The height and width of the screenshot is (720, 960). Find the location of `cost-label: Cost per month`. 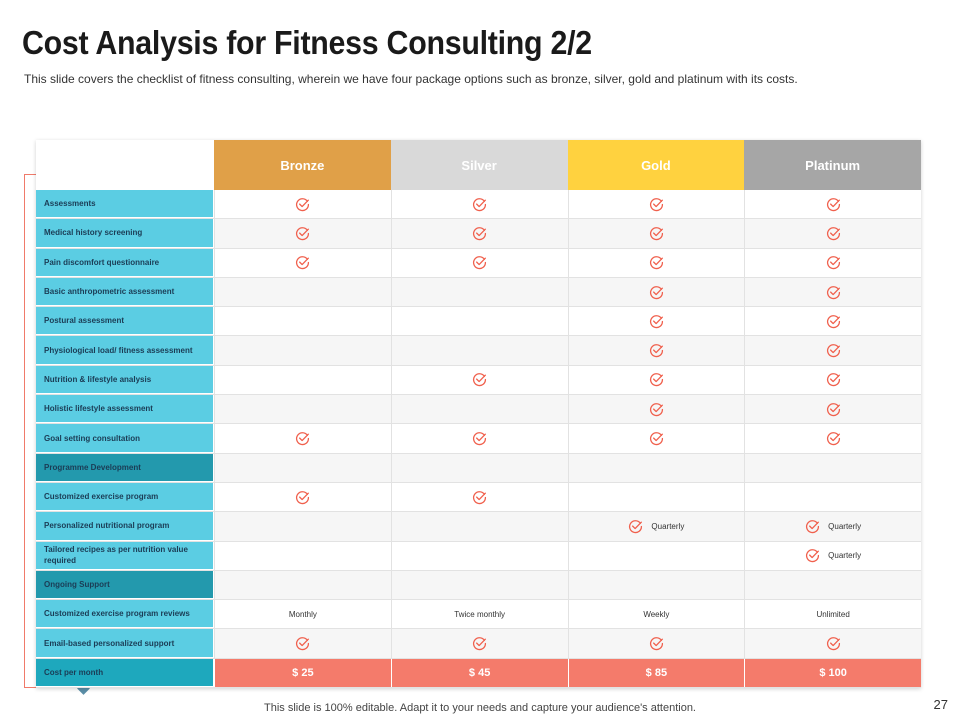

cost-label: Cost per month is located at coordinates (125, 673).